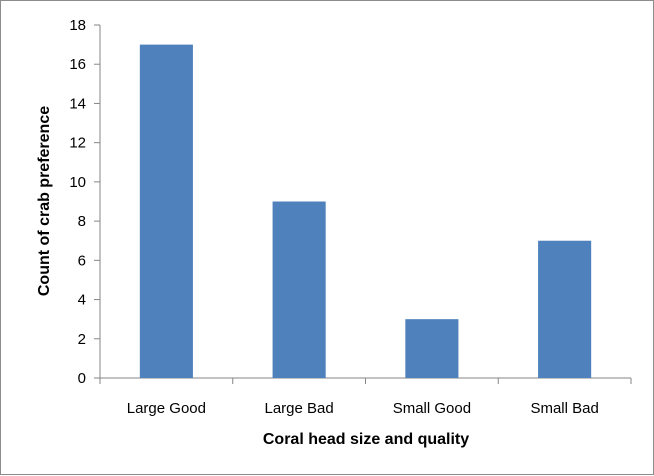 This screenshot has width=654, height=476. What do you see at coordinates (77, 103) in the screenshot?
I see `y-tick-label: 14` at bounding box center [77, 103].